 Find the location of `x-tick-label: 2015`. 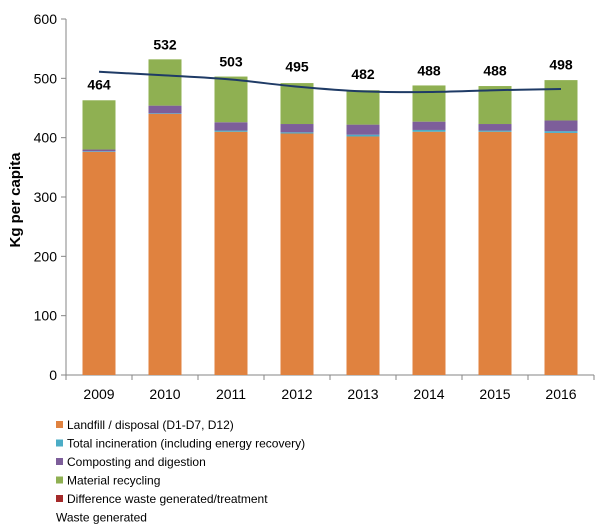

x-tick-label: 2015 is located at coordinates (494, 394).